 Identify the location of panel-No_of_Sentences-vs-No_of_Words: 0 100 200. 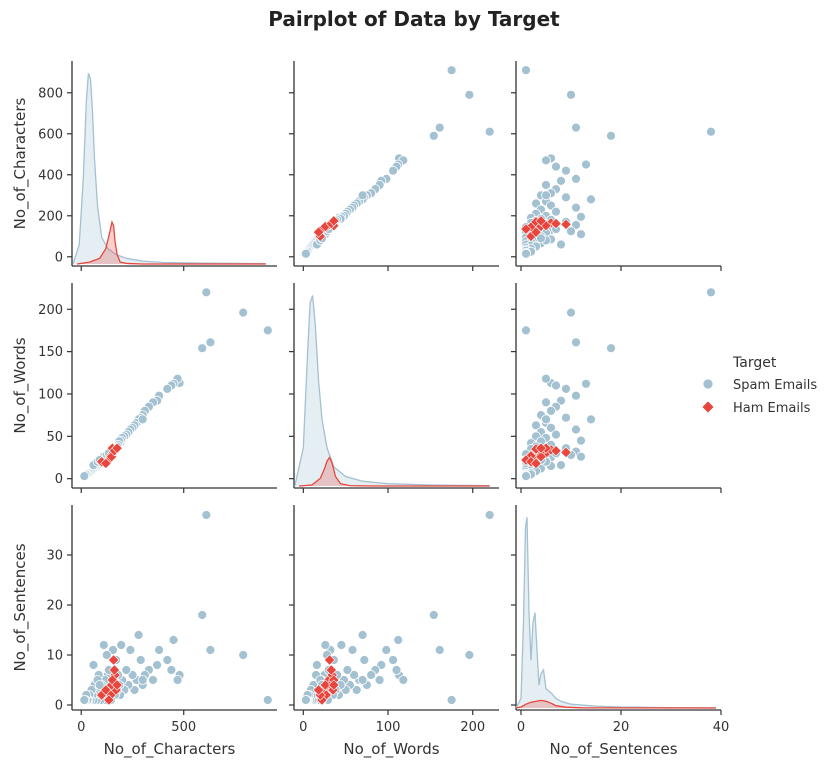
(394, 620).